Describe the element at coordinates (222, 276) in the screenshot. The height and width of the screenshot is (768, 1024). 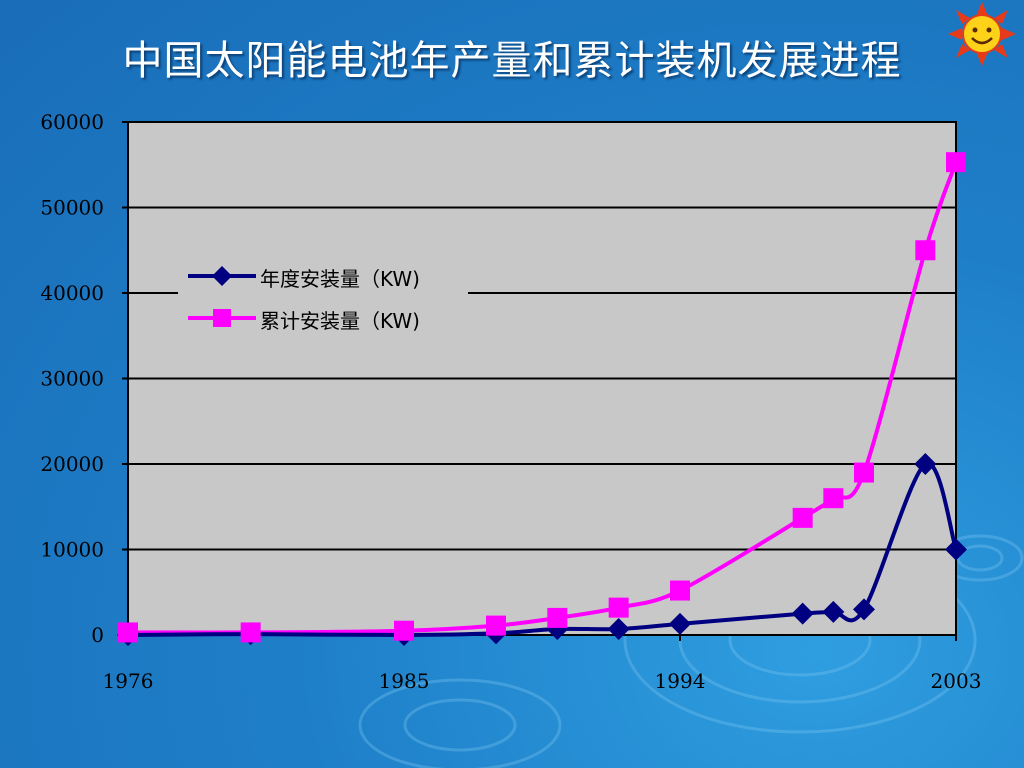
I see `legend-diamond-icon` at that location.